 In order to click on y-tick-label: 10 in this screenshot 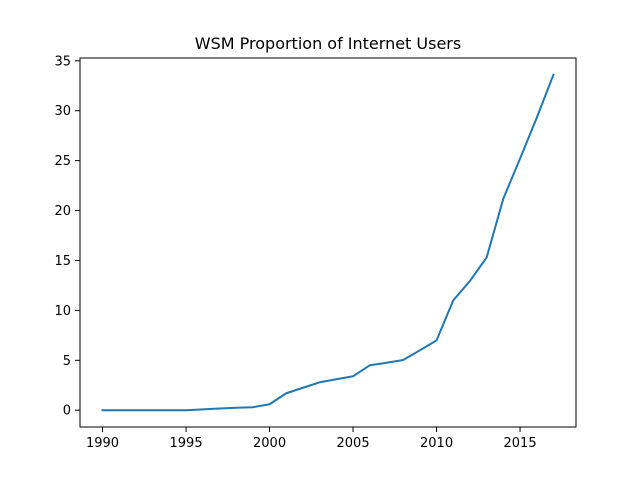, I will do `click(62, 311)`.